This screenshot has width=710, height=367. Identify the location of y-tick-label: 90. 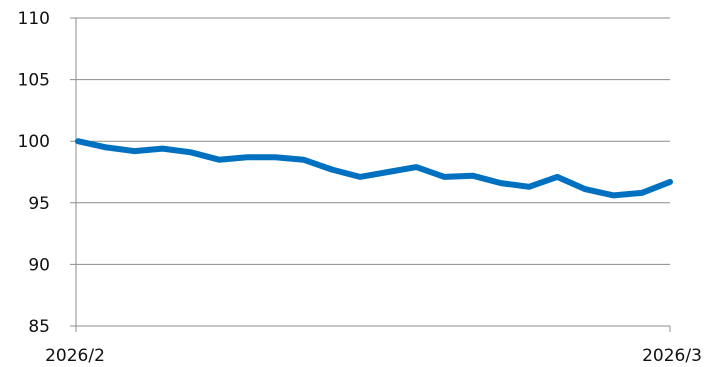
(39, 265).